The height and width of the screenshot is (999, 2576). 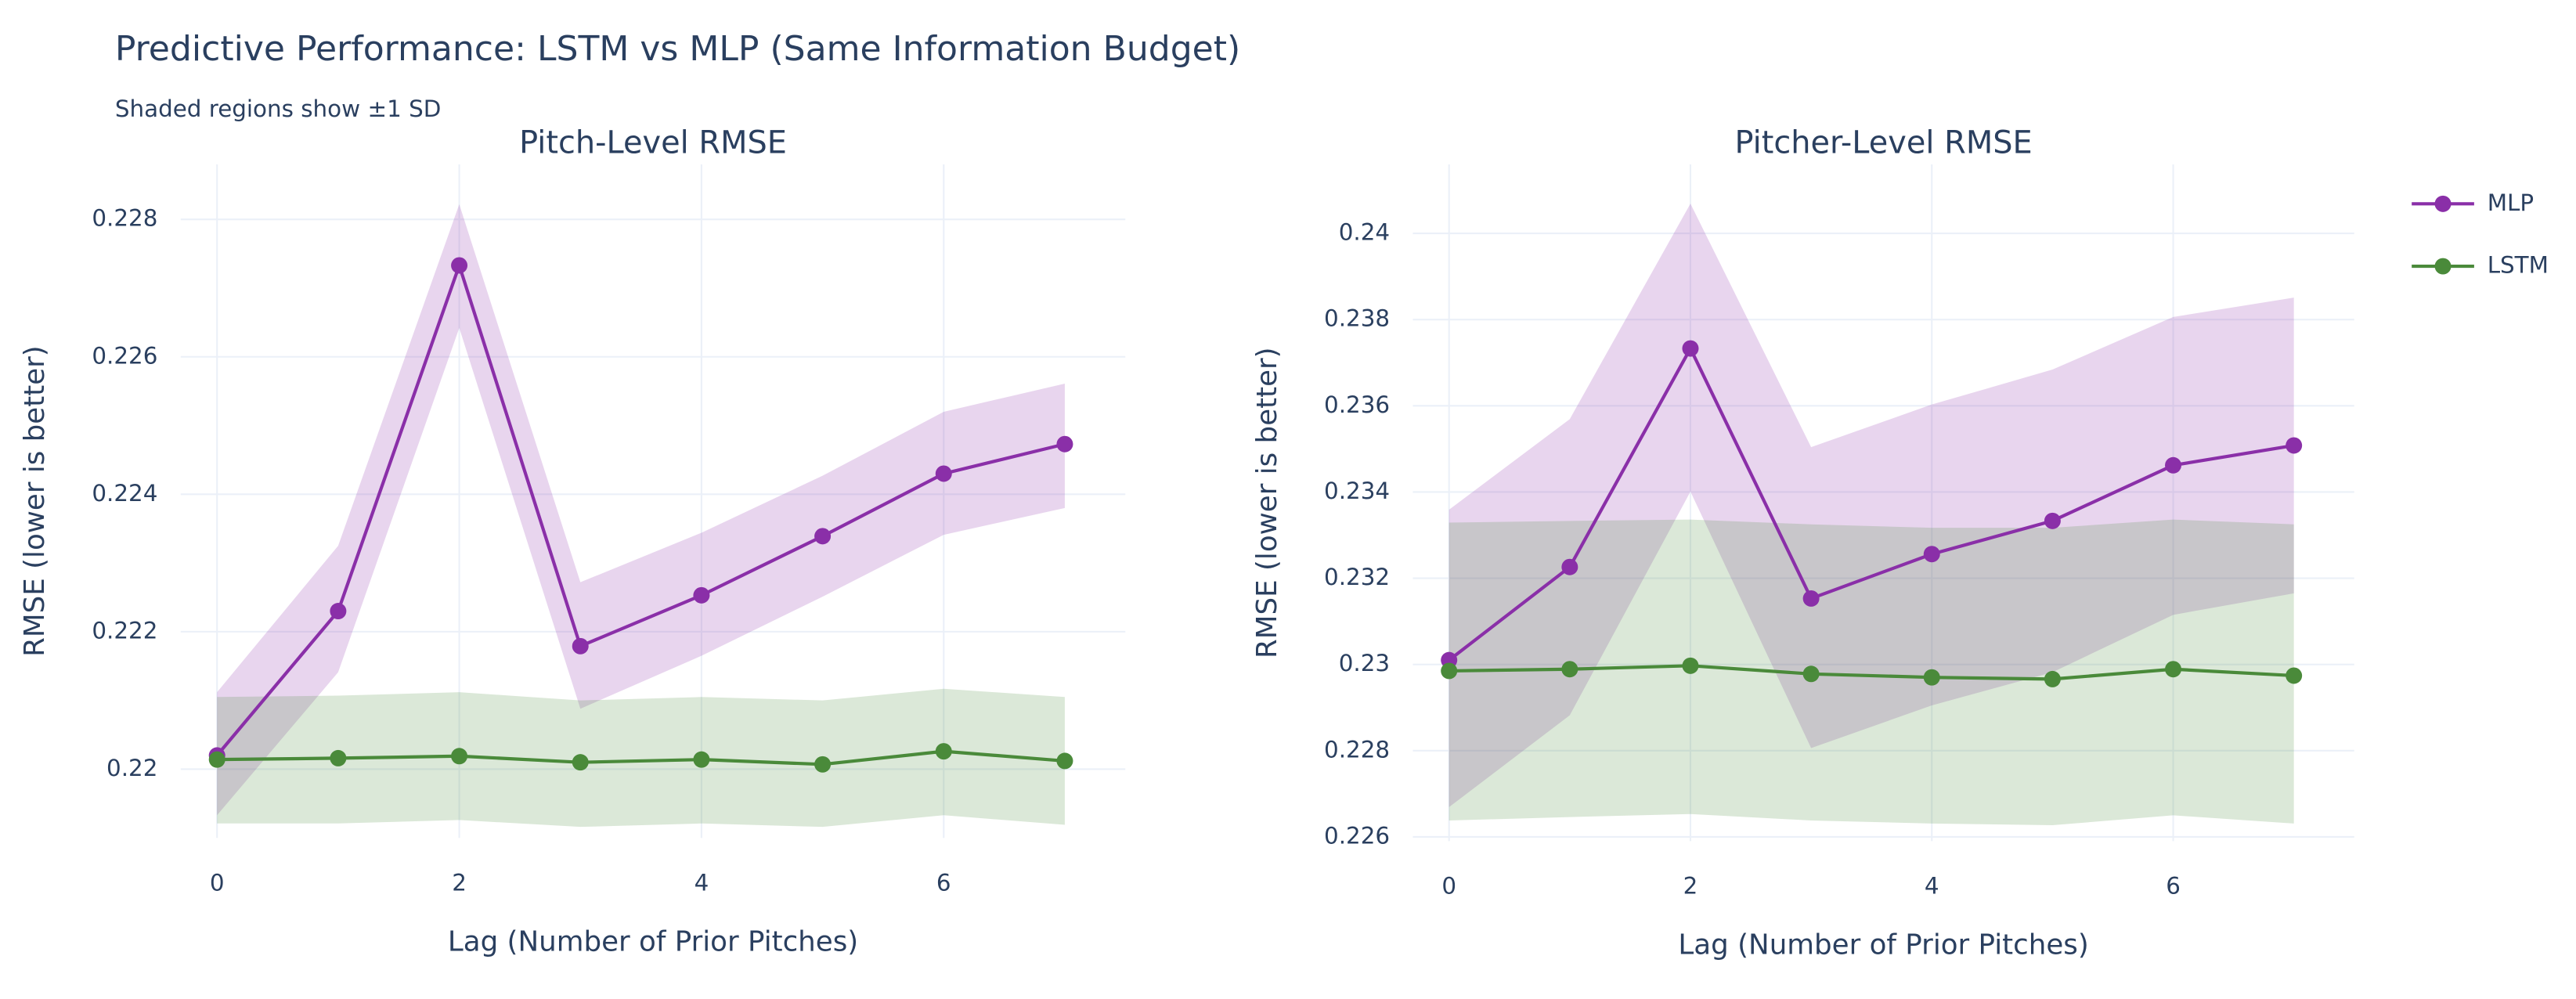 What do you see at coordinates (1357, 405) in the screenshot?
I see `y-tick-label: 0.236` at bounding box center [1357, 405].